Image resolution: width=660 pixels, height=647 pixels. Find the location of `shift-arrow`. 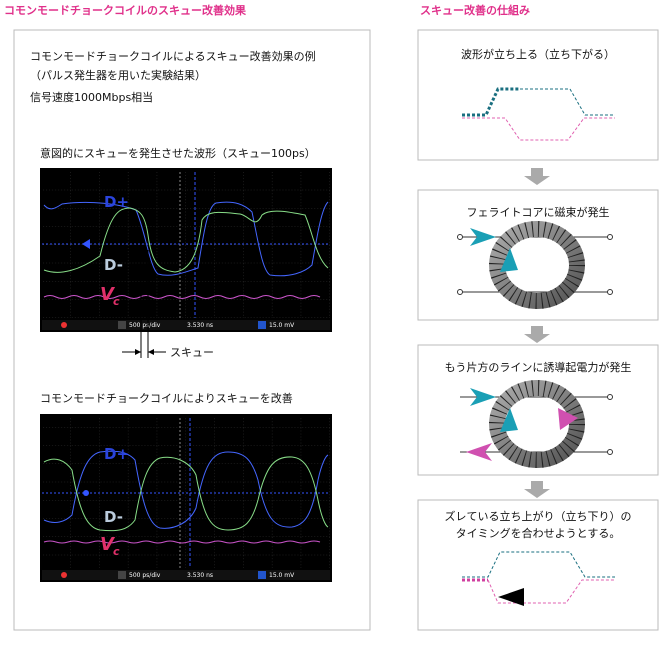

shift-arrow is located at coordinates (511, 597).